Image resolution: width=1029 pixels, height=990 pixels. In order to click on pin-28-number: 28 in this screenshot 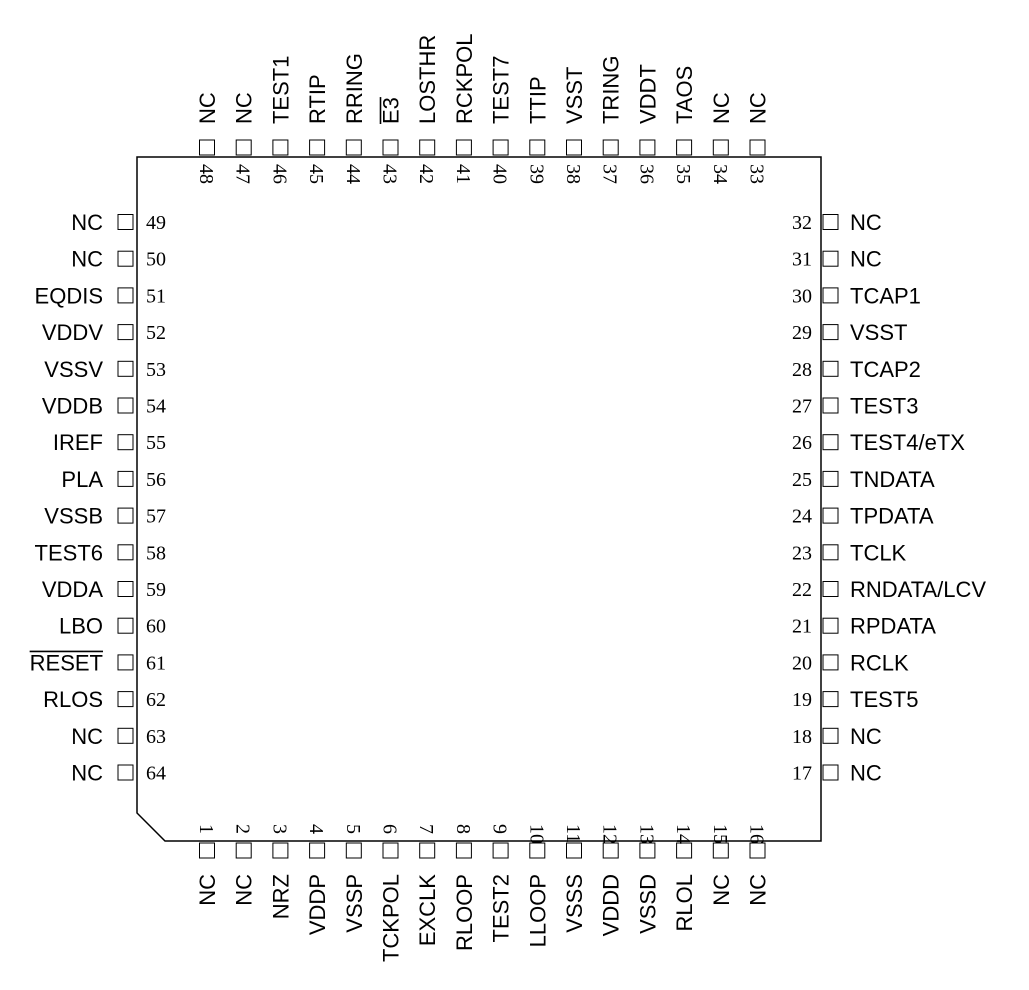, I will do `click(802, 370)`.